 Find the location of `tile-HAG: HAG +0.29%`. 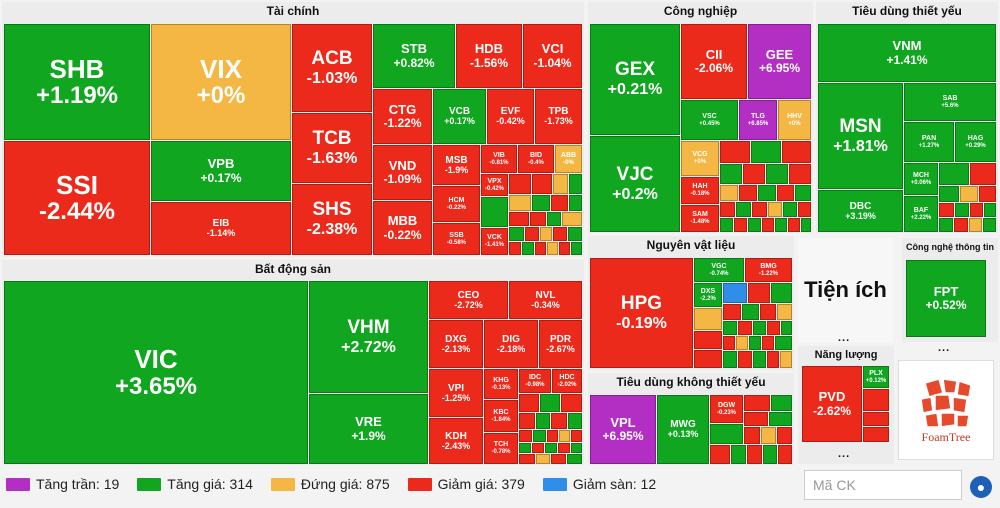

tile-HAG: HAG +0.29% is located at coordinates (975, 142).